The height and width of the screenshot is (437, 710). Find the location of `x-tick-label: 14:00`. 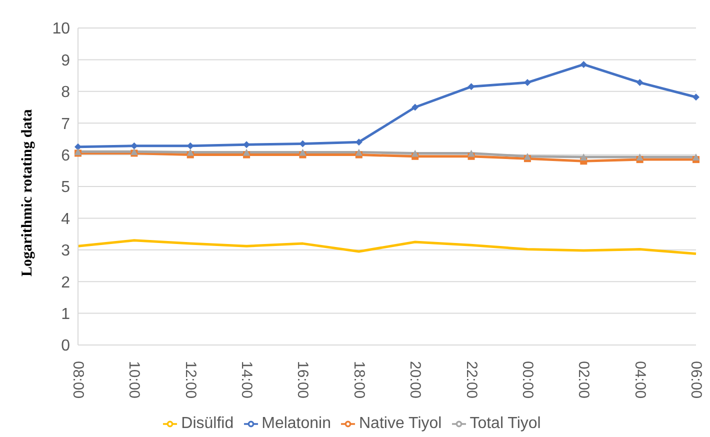

x-tick-label: 14:00 is located at coordinates (247, 380).